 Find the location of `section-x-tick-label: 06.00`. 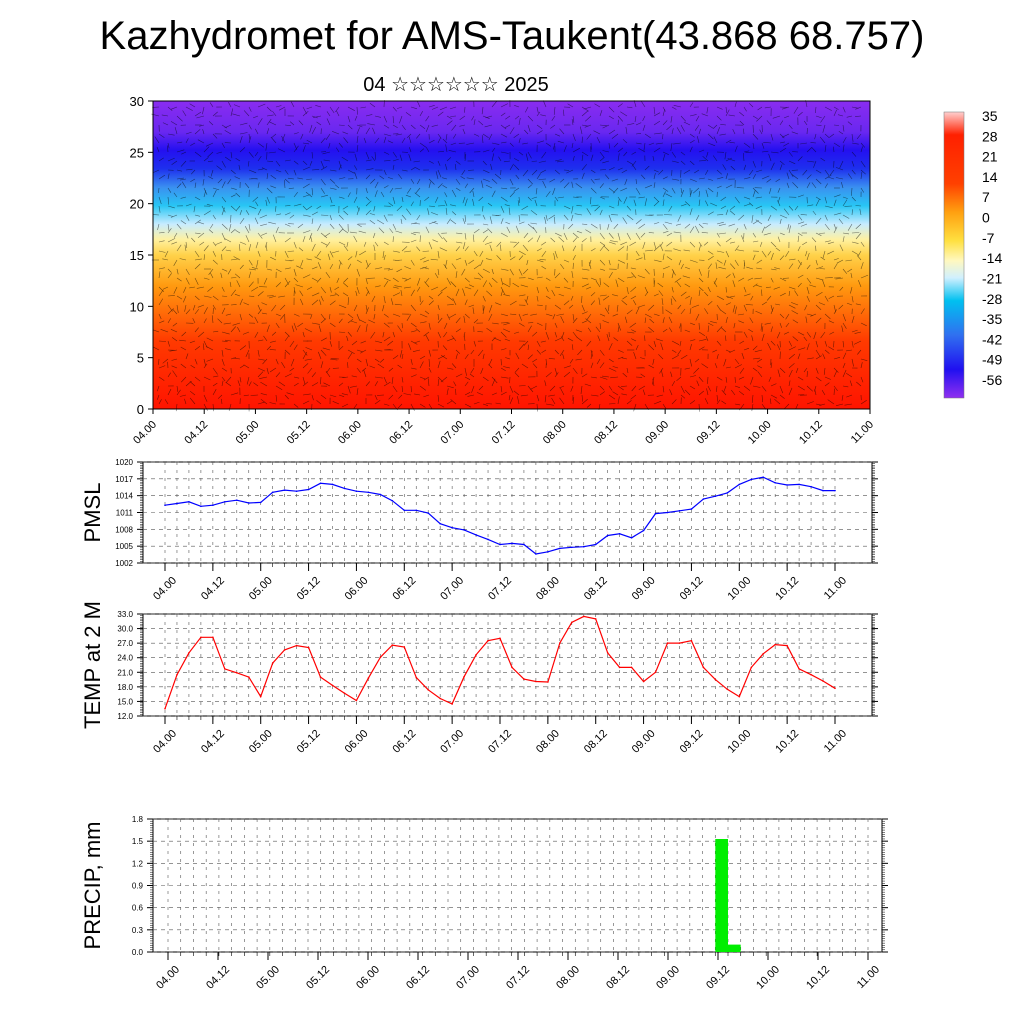

section-x-tick-label: 06.00 is located at coordinates (350, 433).